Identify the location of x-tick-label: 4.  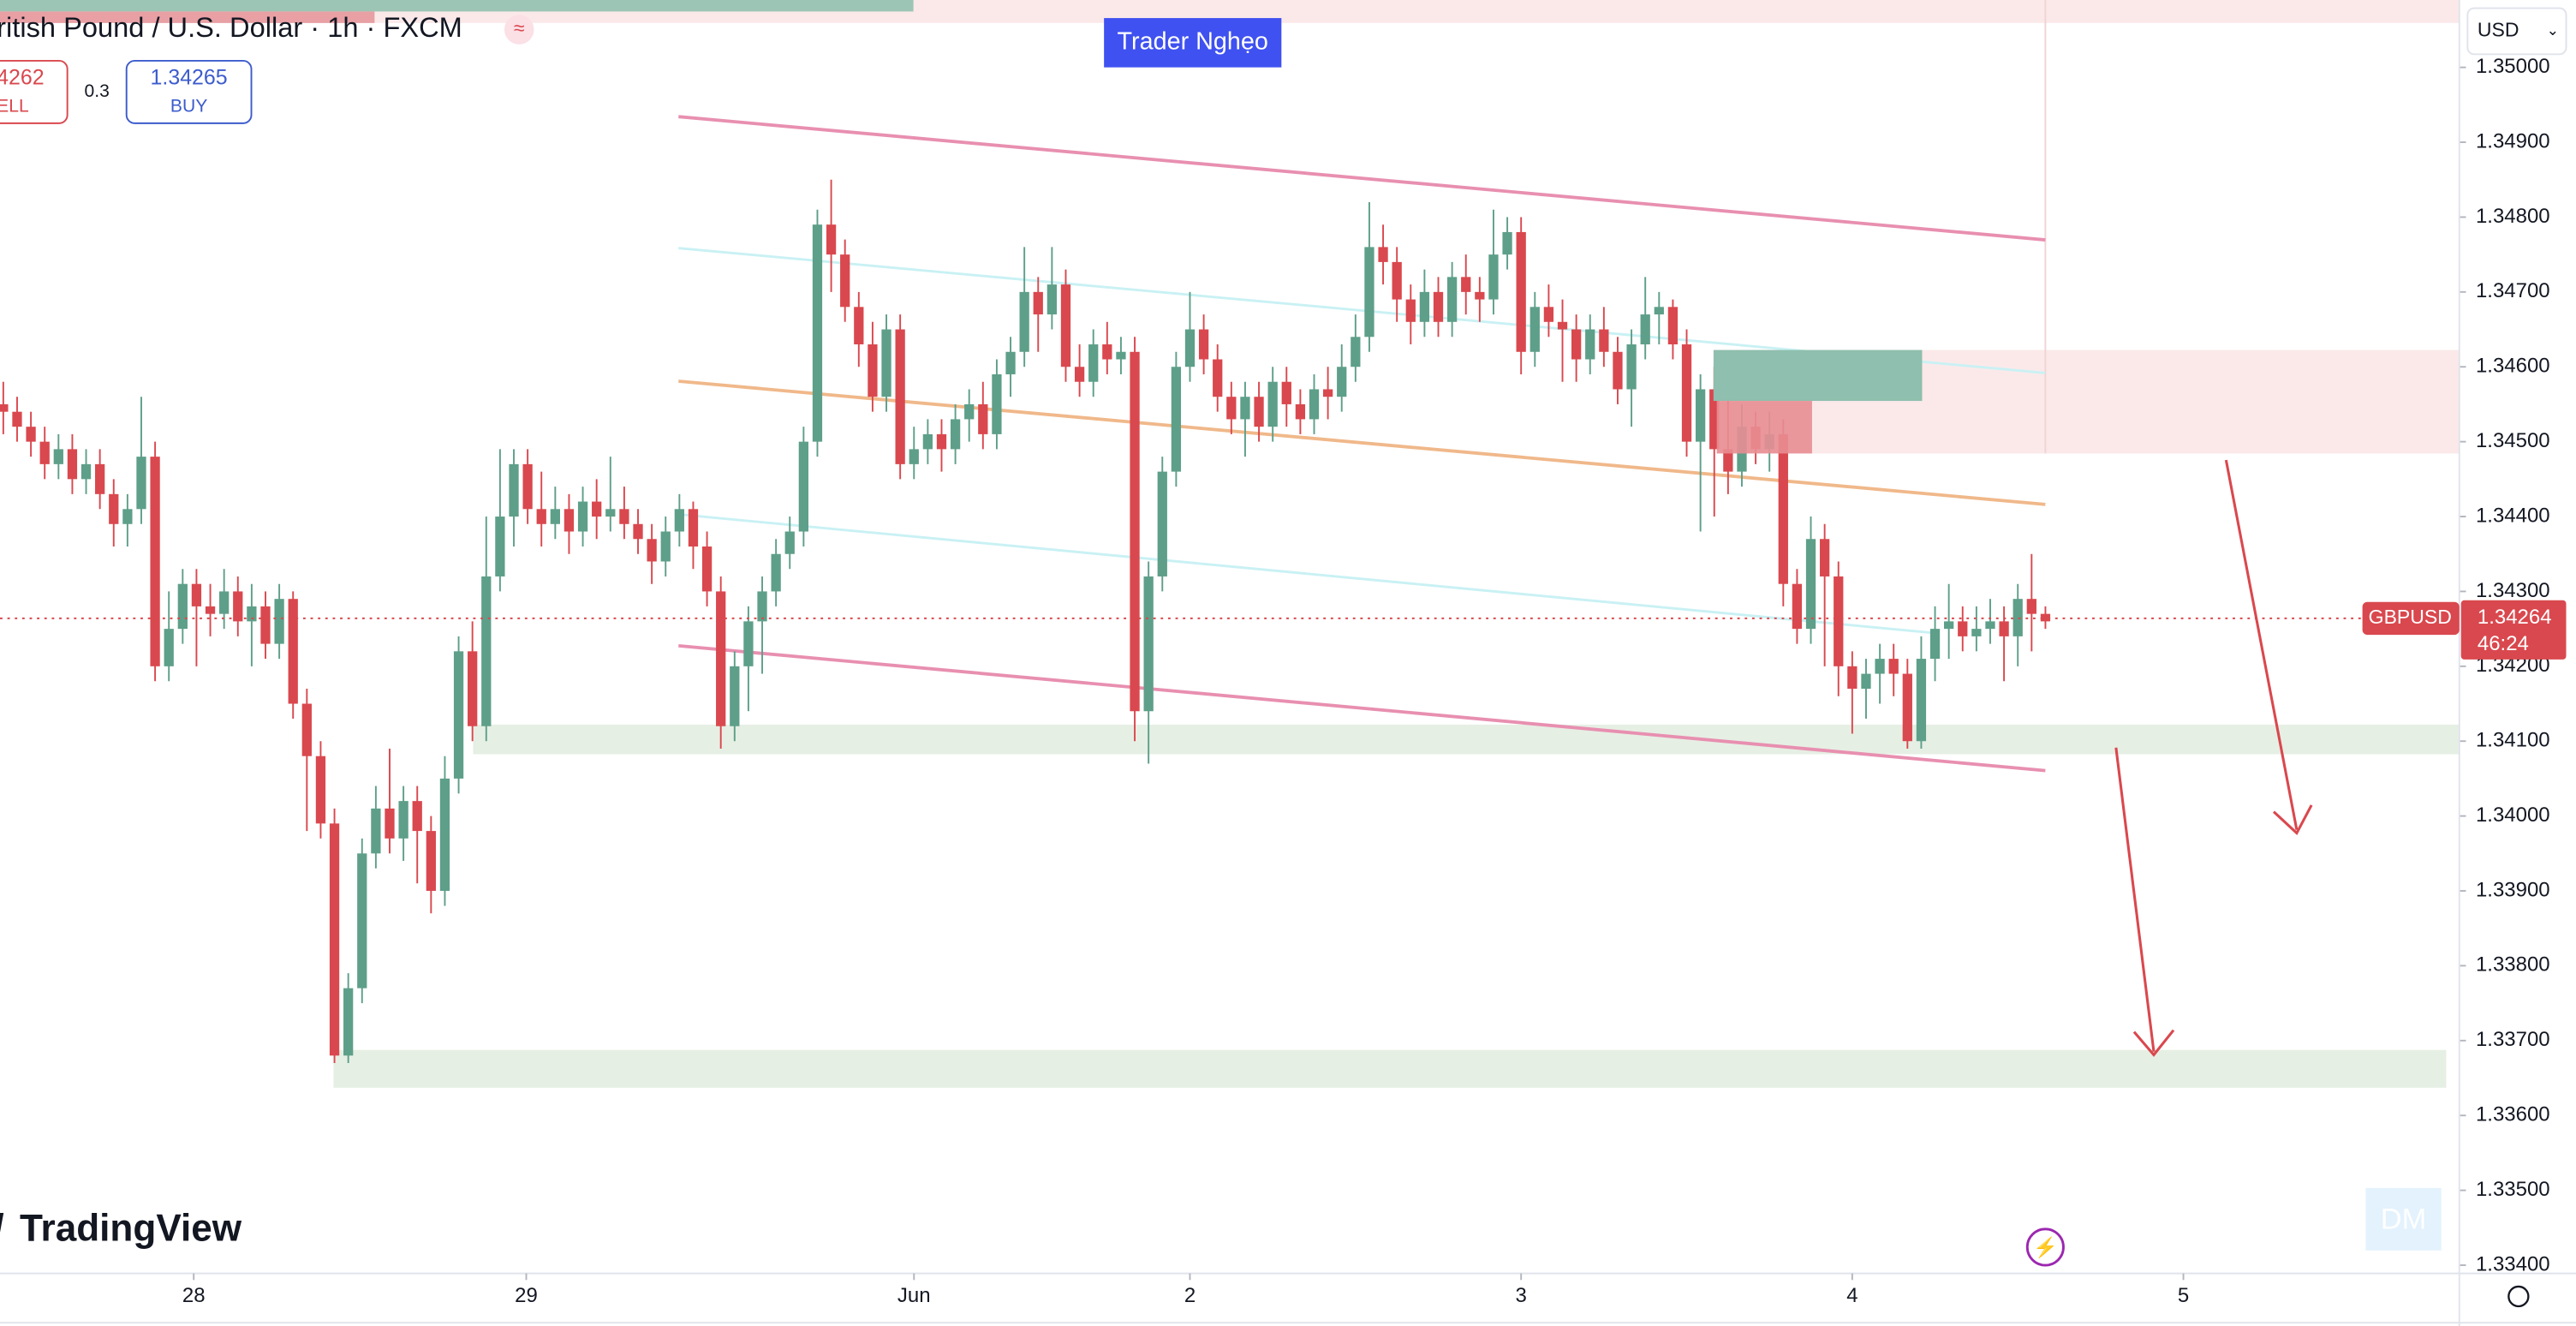
(1851, 1295).